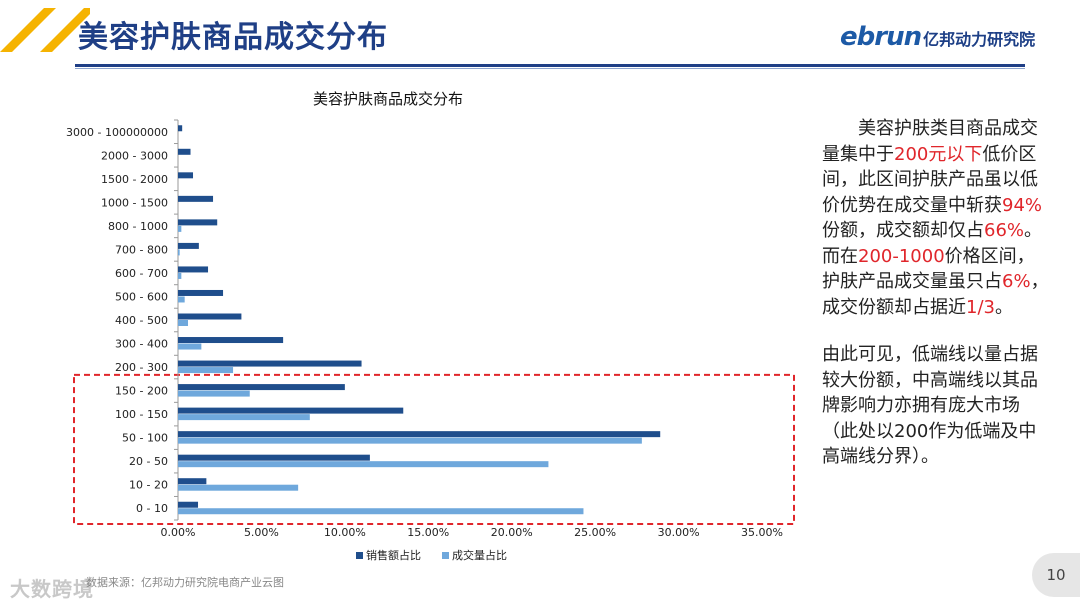  Describe the element at coordinates (938, 154) in the screenshot. I see `highlight-price-range: 200元以下` at that location.